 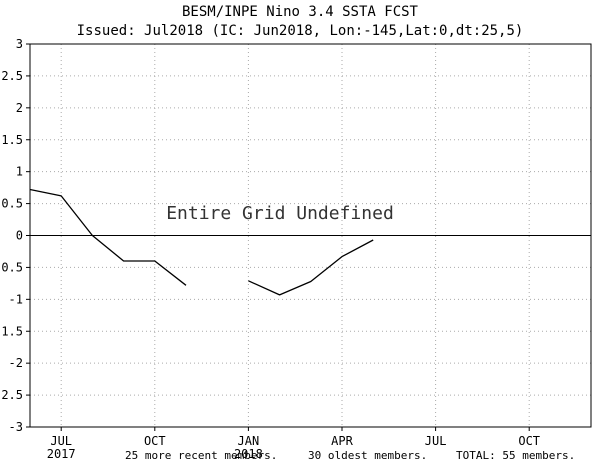 I want to click on y-tick-label: 2.5, so click(x=12, y=76).